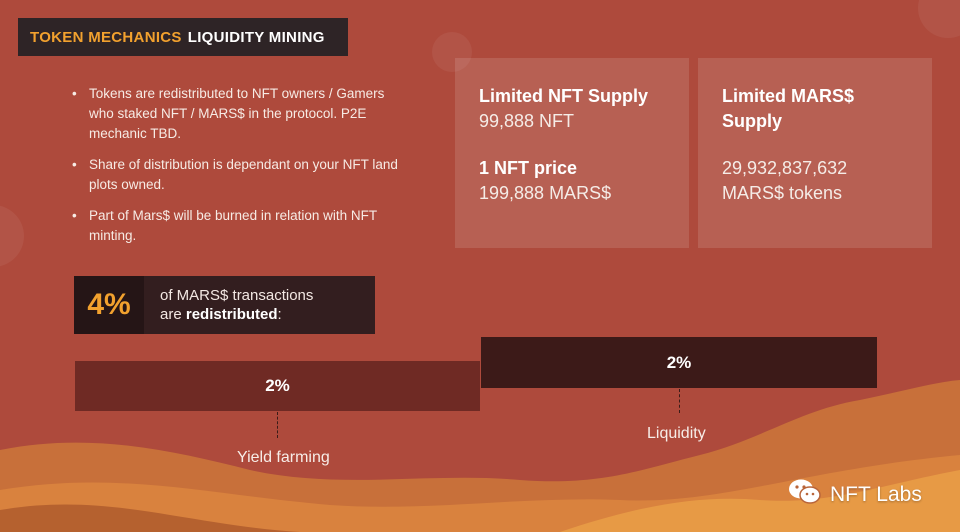  Describe the element at coordinates (283, 457) in the screenshot. I see `yield-farming-label: Yield farming` at that location.